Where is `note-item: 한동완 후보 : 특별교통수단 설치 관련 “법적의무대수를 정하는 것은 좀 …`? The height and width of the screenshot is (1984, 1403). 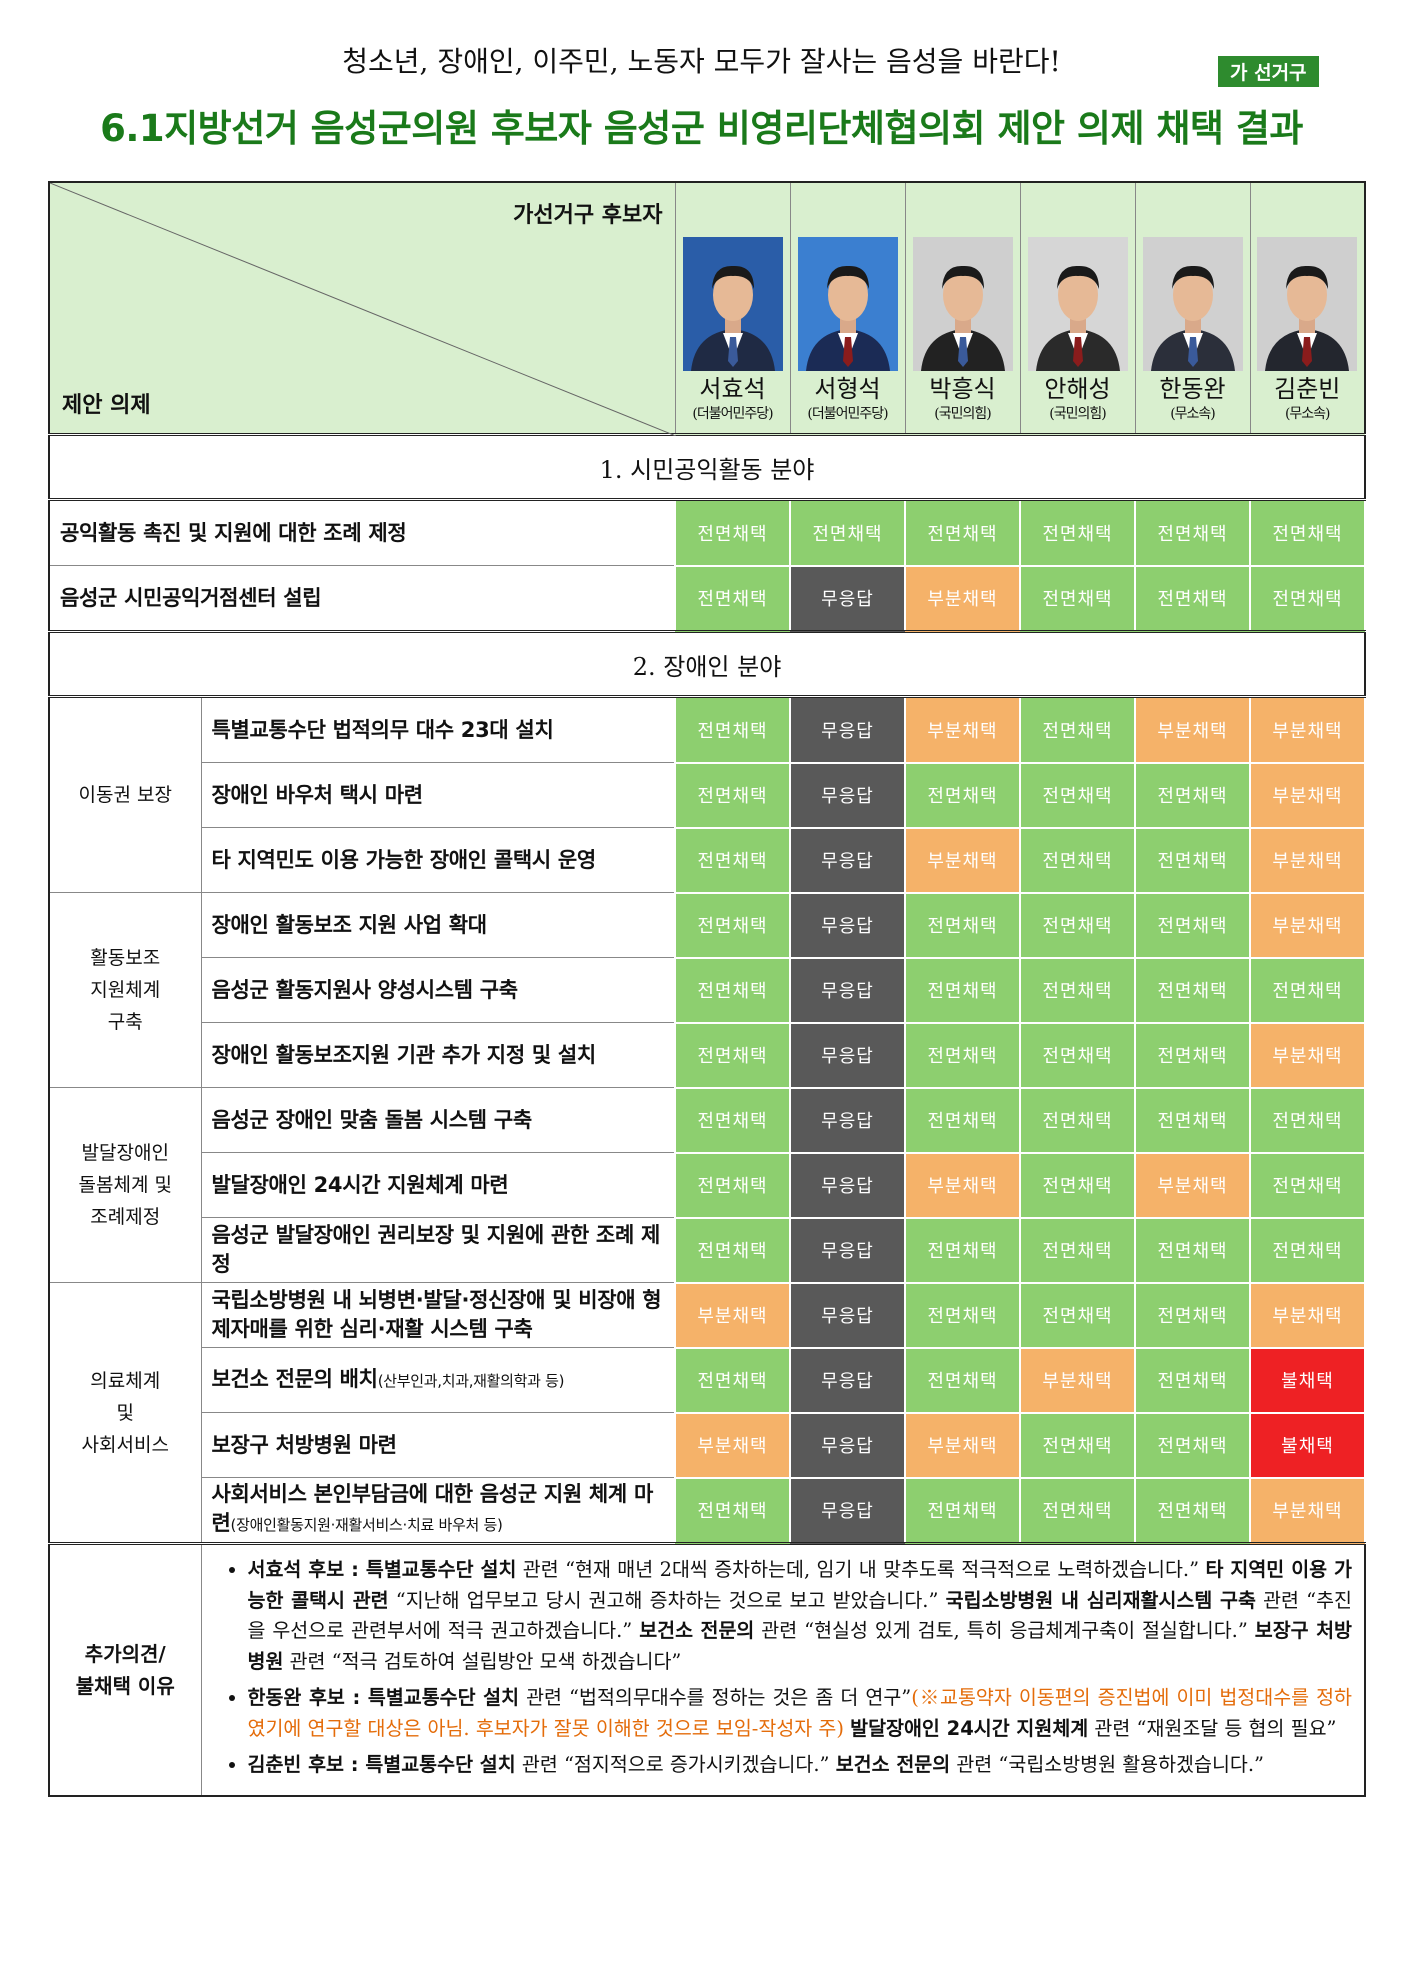 note-item: 한동완 후보 : 특별교통수단 설치 관련 “법적의무대수를 정하는 것은 좀 … is located at coordinates (800, 1713).